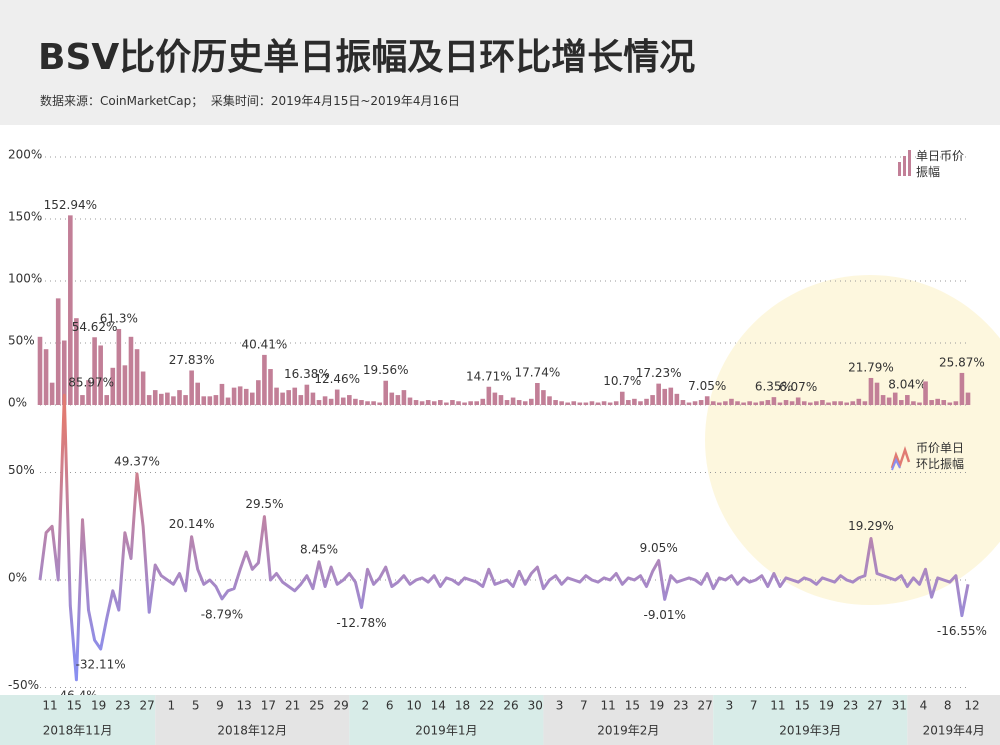 The height and width of the screenshot is (745, 1000). Describe the element at coordinates (446, 731) in the screenshot. I see `month-label: 2019年1月` at that location.